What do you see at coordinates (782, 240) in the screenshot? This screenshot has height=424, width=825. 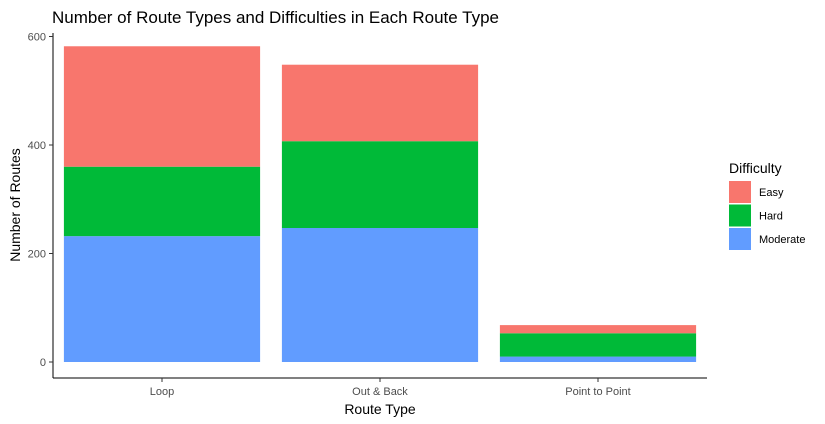 I see `legend-label-moderate: Moderate` at bounding box center [782, 240].